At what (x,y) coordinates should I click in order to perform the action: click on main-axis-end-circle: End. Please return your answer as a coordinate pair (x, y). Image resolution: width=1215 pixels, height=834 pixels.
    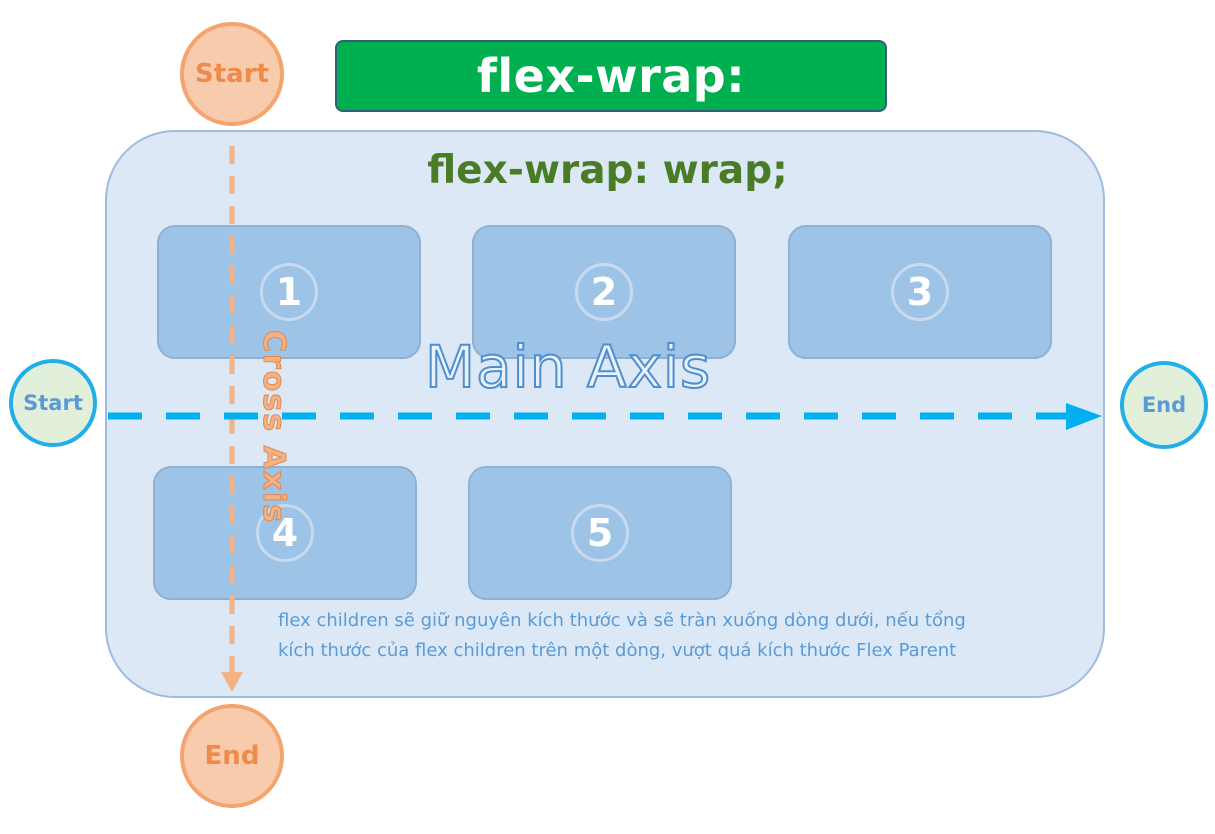
    Looking at the image, I should click on (1164, 405).